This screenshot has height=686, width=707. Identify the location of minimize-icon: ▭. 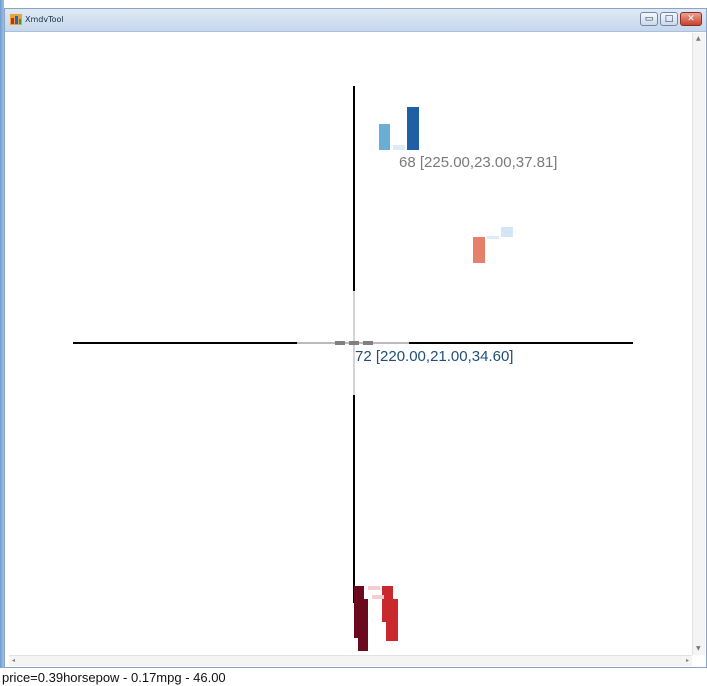
(649, 18).